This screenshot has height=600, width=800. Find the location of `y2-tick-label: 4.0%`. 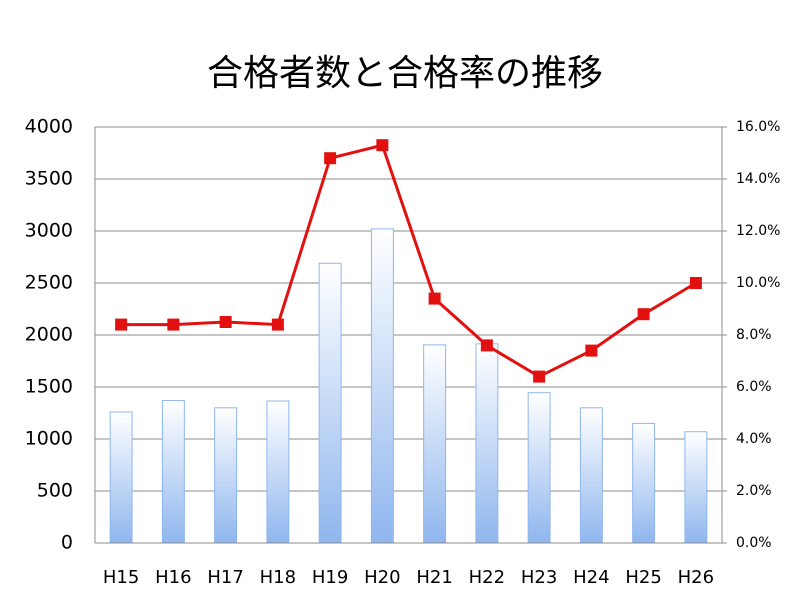

y2-tick-label: 4.0% is located at coordinates (754, 439).